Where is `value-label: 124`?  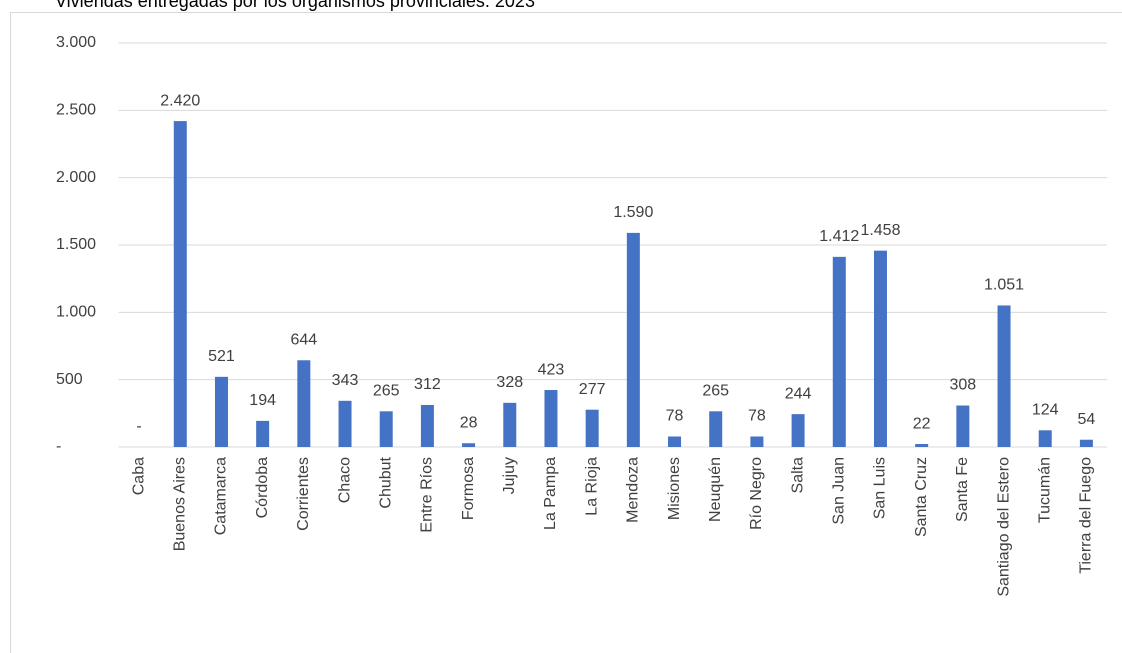
value-label: 124 is located at coordinates (1045, 410).